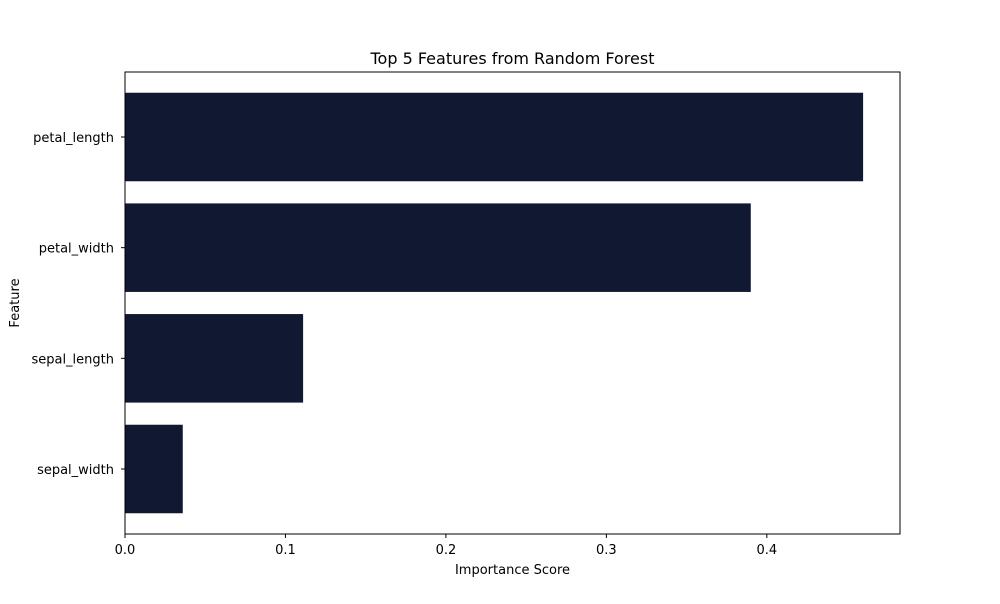 The height and width of the screenshot is (604, 1000). Describe the element at coordinates (72, 359) in the screenshot. I see `y-tick-label: sepal_length` at that location.